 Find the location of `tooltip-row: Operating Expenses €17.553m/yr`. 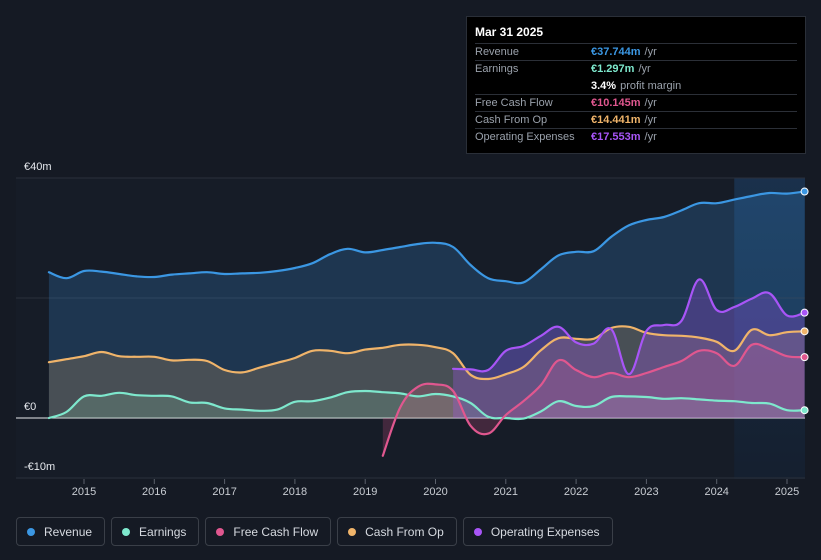

tooltip-row: Operating Expenses €17.553m/yr is located at coordinates (636, 136).